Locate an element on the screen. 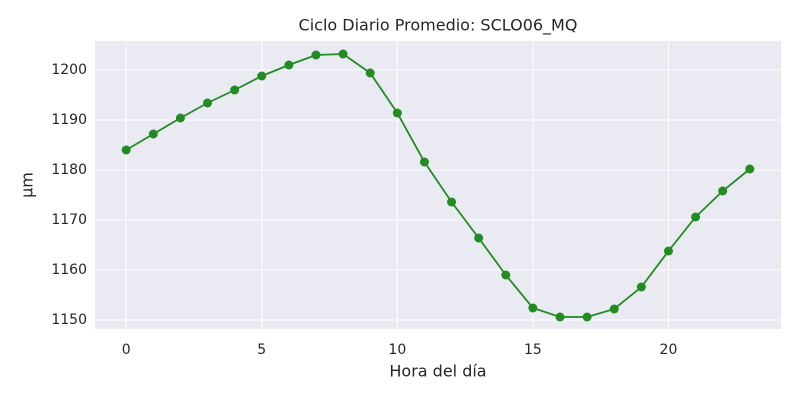  y-tick-label: 1190 is located at coordinates (69, 120).